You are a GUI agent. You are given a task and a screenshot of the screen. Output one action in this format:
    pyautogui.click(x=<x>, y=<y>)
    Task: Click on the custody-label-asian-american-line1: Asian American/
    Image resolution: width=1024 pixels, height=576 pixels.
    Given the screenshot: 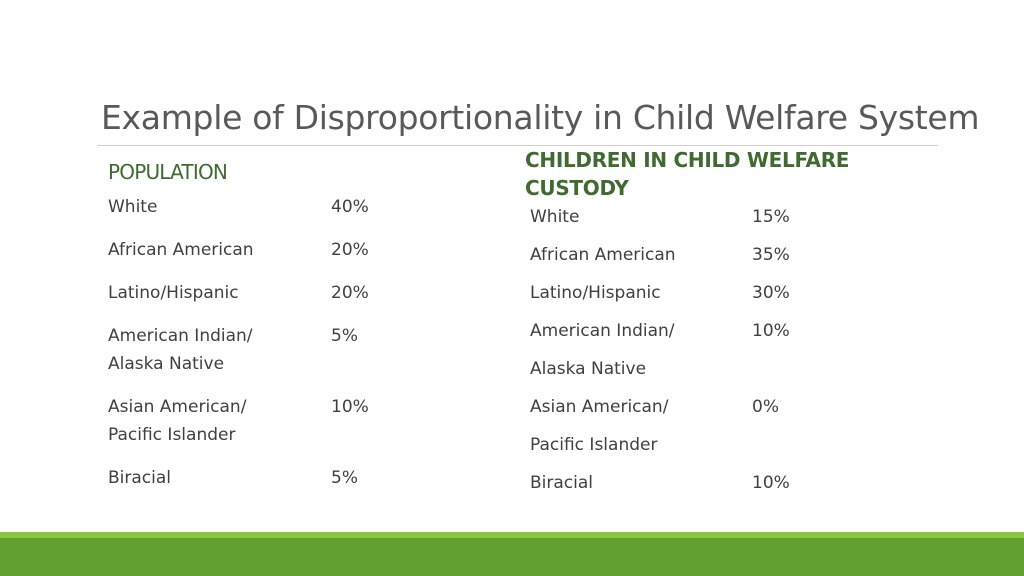 What is the action you would take?
    pyautogui.click(x=599, y=407)
    